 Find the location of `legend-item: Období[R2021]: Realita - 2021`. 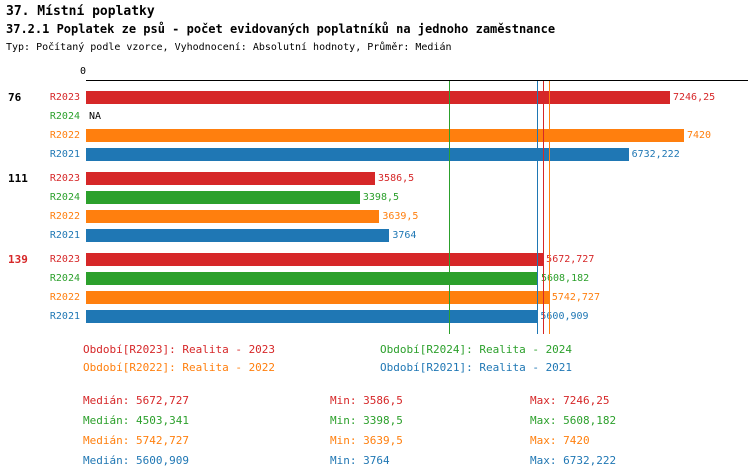

legend-item: Období[R2021]: Realita - 2021 is located at coordinates (476, 367).